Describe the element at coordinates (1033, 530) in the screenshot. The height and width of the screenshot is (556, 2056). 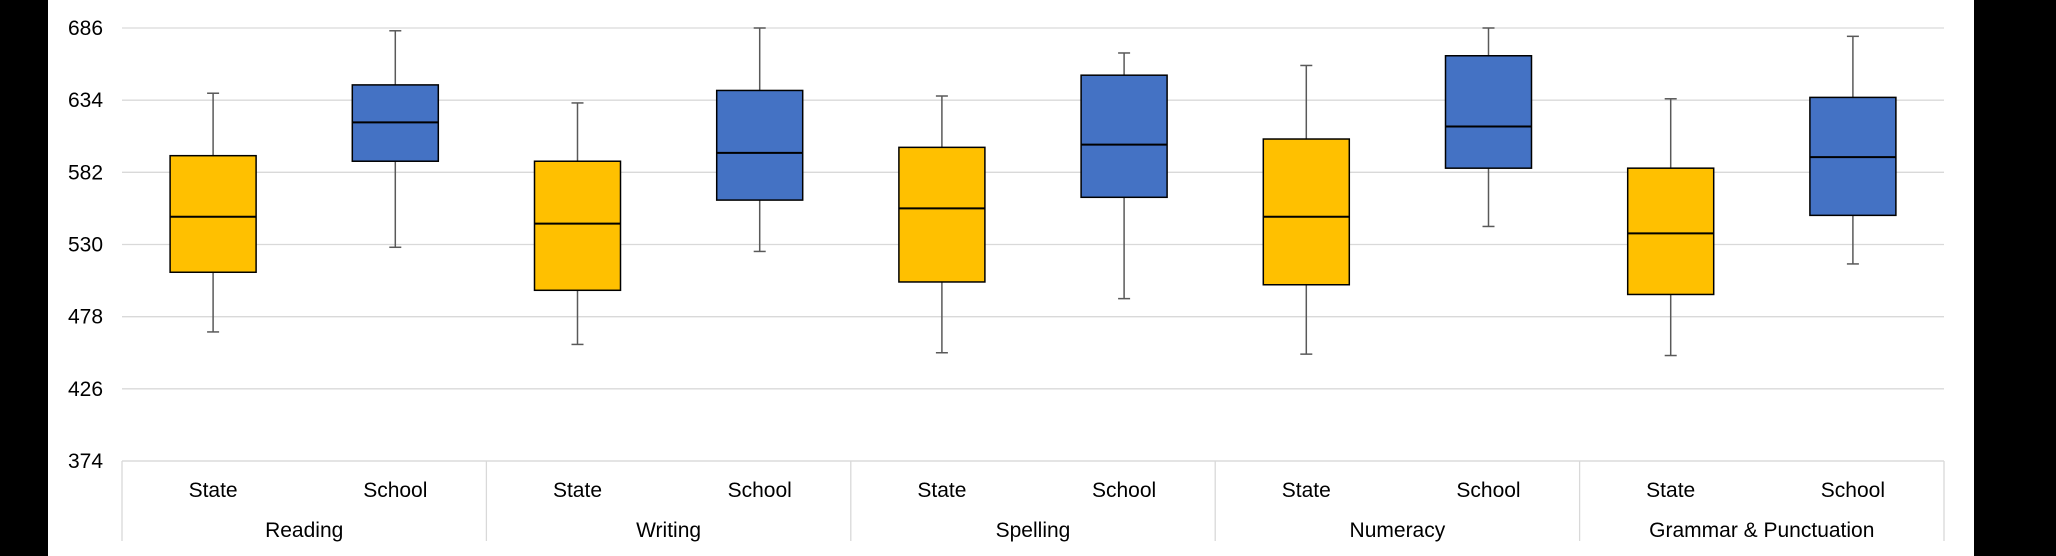
I see `group-label: Spelling` at that location.